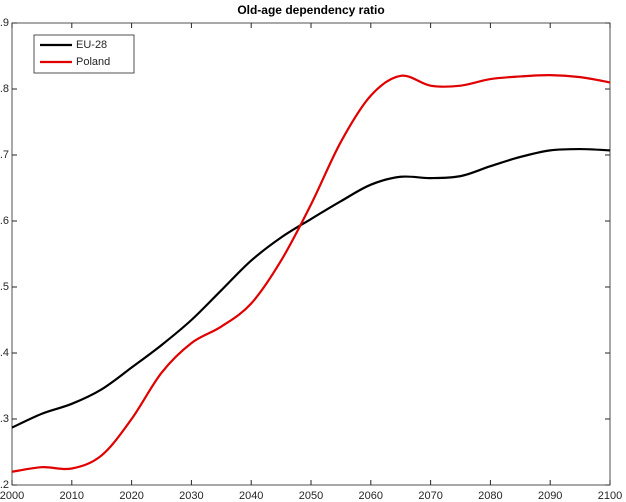 The image size is (626, 502). Describe the element at coordinates (311, 496) in the screenshot. I see `x-tick-label: 2050` at that location.